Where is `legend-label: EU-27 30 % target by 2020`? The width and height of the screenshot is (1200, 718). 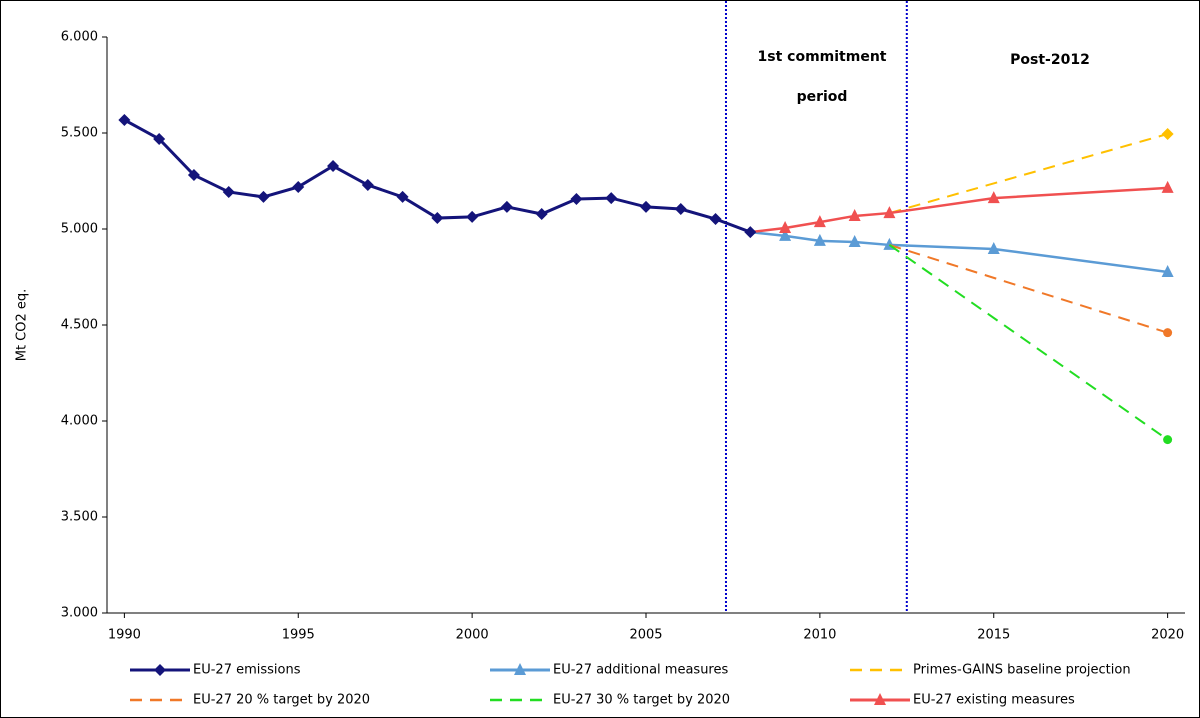 legend-label: EU-27 30 % target by 2020 is located at coordinates (641, 700).